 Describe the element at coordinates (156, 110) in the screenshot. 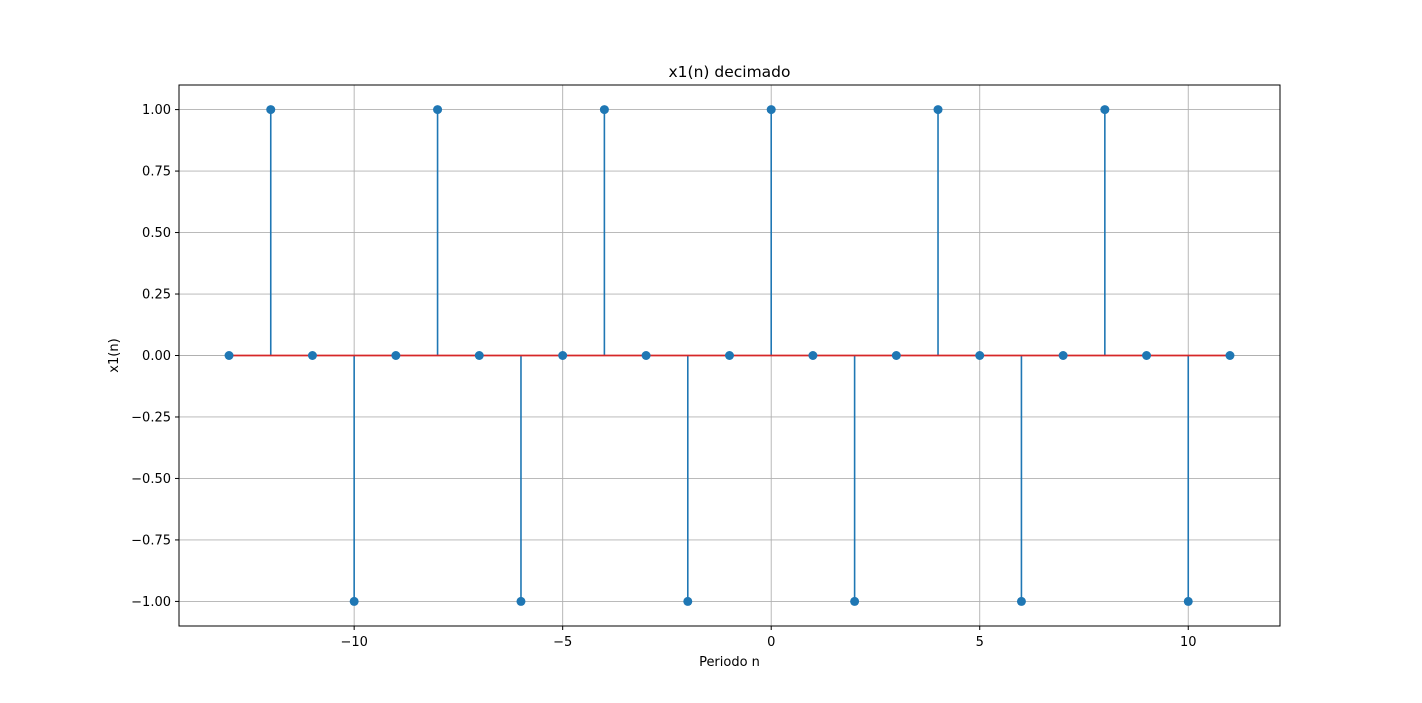

I see `y-tick-label: 1.00` at that location.